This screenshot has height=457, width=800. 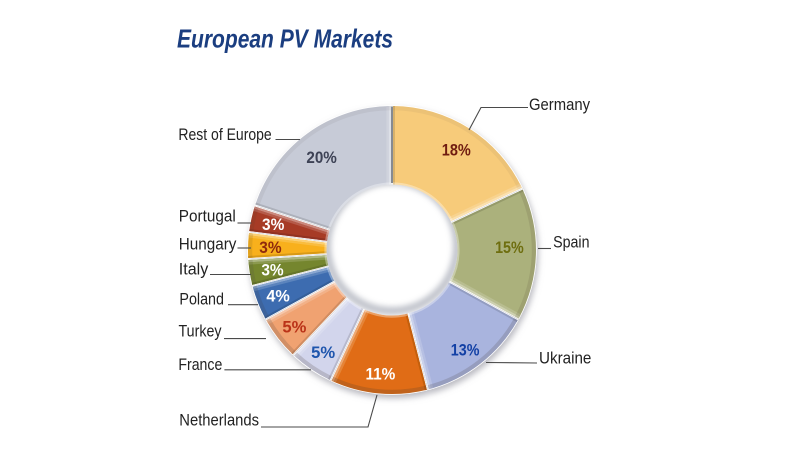 What do you see at coordinates (571, 242) in the screenshot?
I see `svg-text: Spain` at bounding box center [571, 242].